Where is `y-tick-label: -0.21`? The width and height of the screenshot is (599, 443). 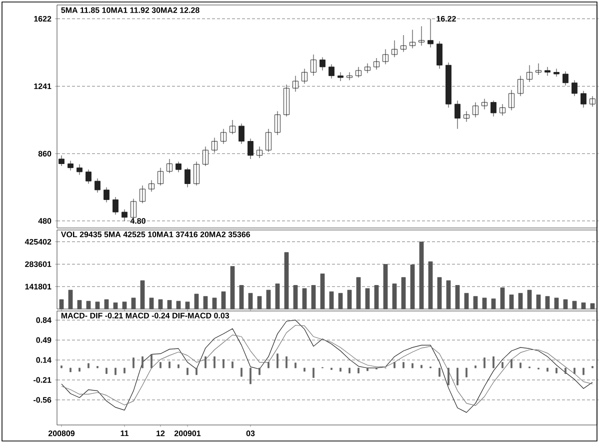
y-tick-label: -0.21 is located at coordinates (43, 380).